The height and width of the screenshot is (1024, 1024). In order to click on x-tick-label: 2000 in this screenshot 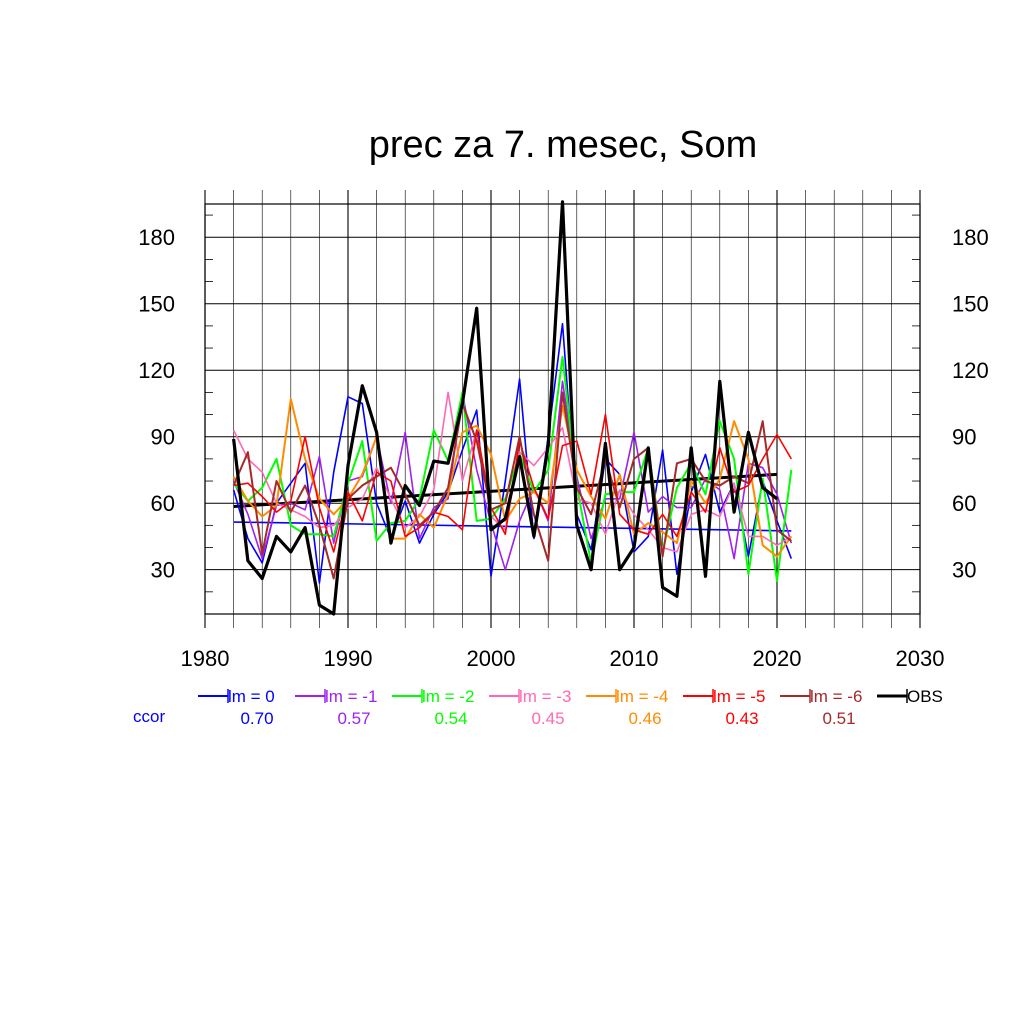, I will do `click(491, 658)`.